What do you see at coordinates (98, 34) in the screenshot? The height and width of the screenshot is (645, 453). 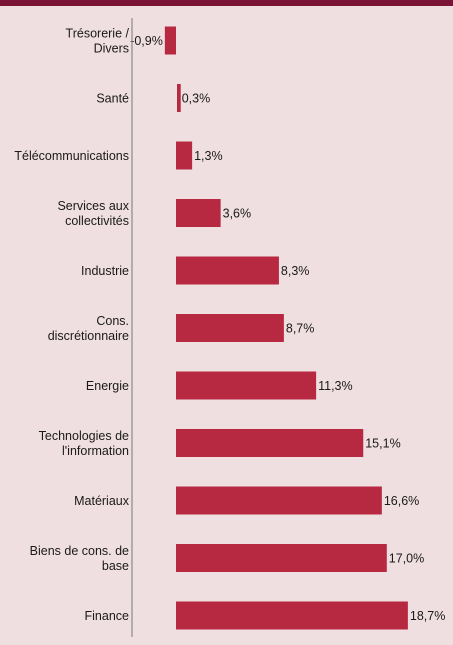 I see `category-label: Trésorerie /` at bounding box center [98, 34].